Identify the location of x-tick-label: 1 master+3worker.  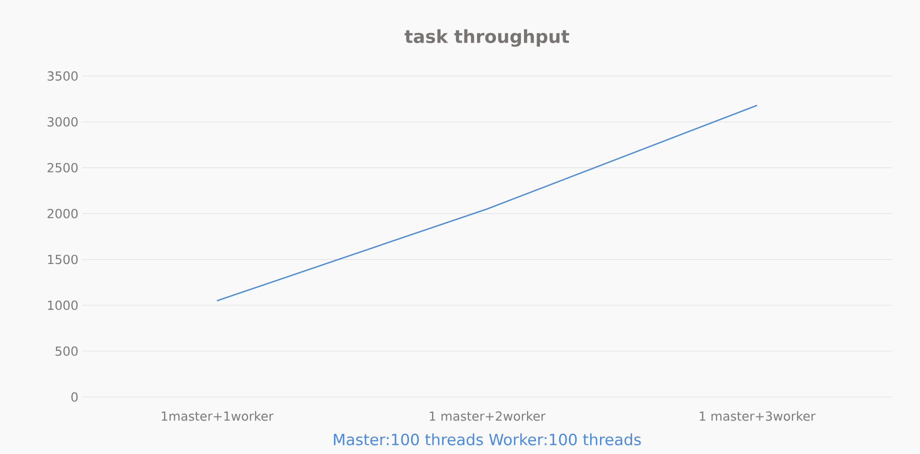
(758, 416).